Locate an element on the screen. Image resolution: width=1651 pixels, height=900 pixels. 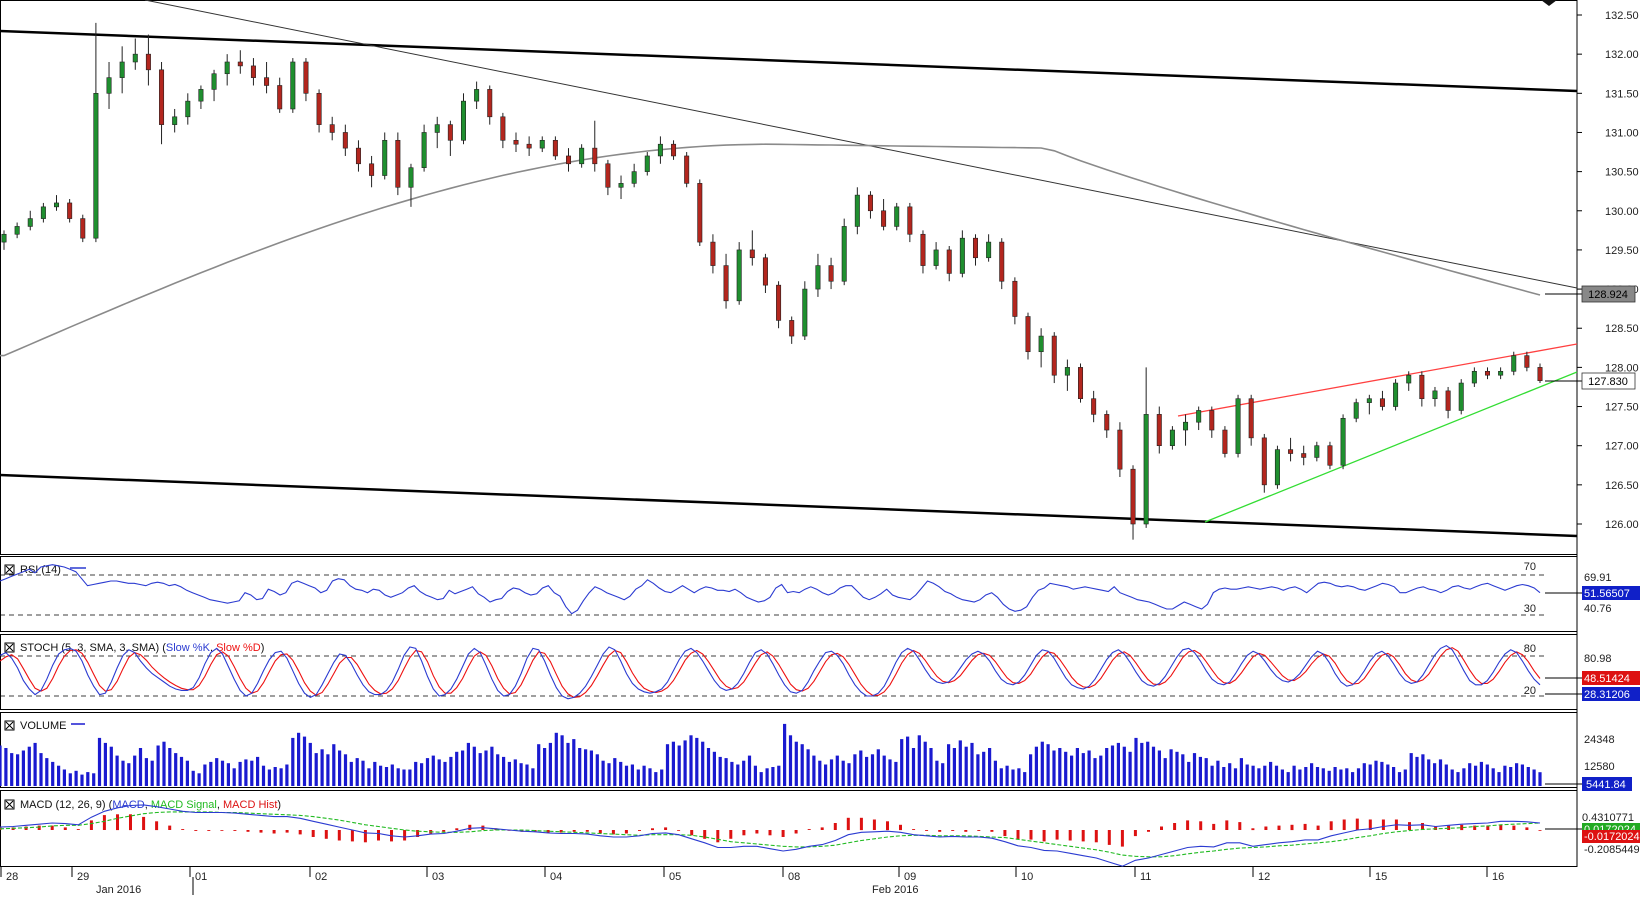
rsi-title: RSI (14) is located at coordinates (40, 570).